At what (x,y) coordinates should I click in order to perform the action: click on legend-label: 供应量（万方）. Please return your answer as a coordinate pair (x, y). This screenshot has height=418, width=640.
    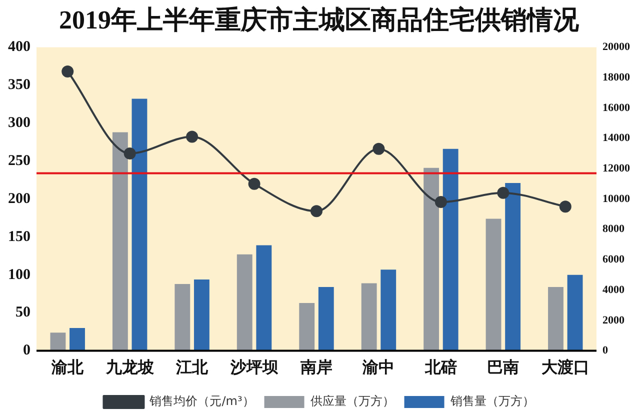
    Looking at the image, I should click on (352, 401).